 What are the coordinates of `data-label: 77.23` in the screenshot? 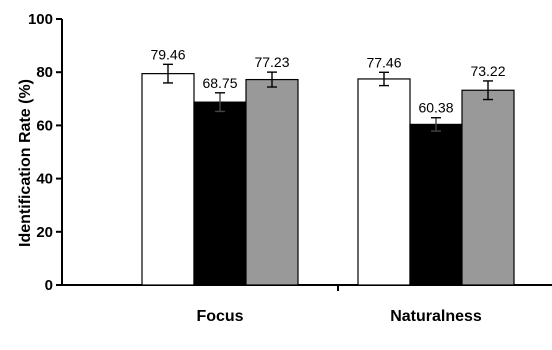 It's located at (271, 62).